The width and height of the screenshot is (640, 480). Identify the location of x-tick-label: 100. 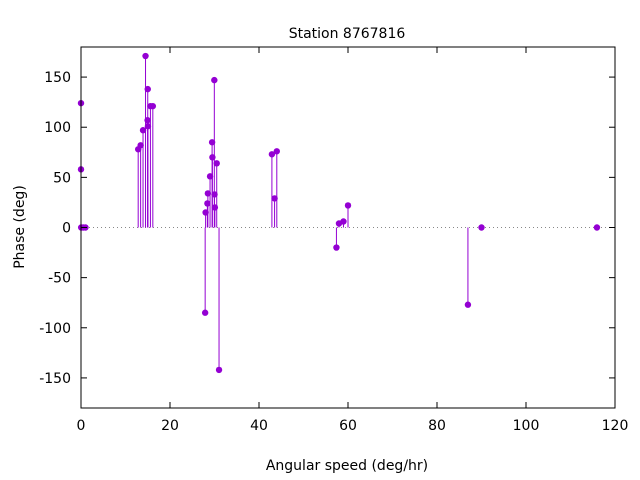
(526, 426).